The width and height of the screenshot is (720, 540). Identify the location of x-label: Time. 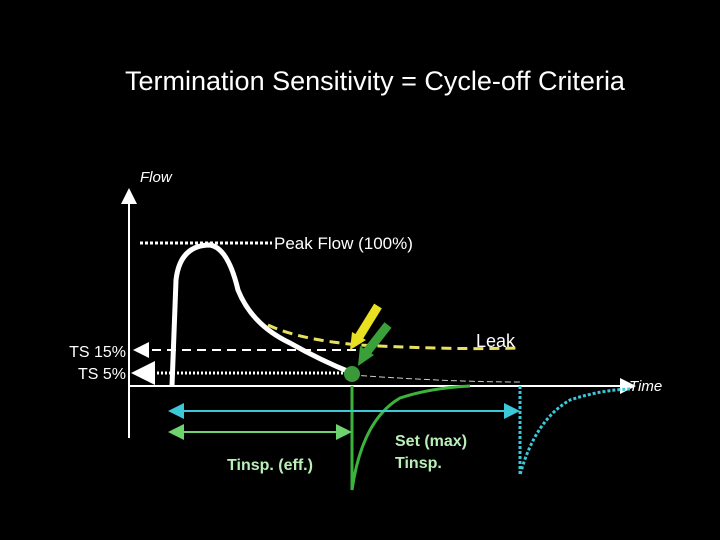
(645, 386).